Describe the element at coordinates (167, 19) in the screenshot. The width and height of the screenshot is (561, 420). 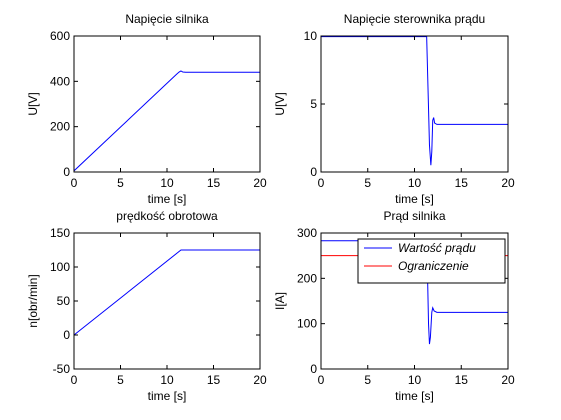
I see `chart-title: Napięcie silnika` at that location.